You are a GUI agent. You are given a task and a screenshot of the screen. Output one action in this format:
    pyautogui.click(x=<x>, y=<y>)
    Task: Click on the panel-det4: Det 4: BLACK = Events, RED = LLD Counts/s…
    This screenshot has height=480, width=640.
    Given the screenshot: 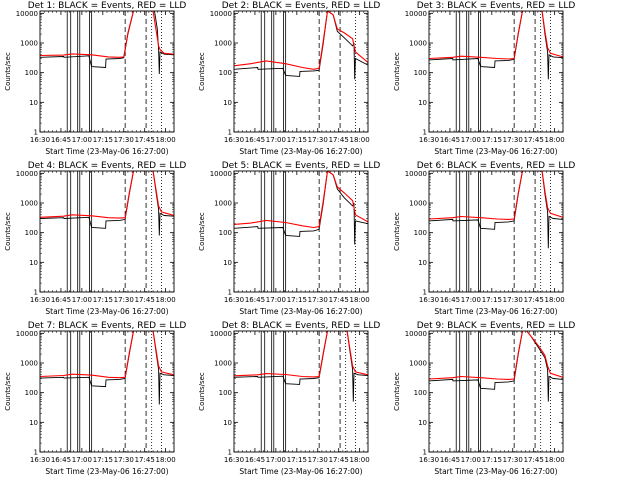 What is the action you would take?
    pyautogui.click(x=95, y=238)
    